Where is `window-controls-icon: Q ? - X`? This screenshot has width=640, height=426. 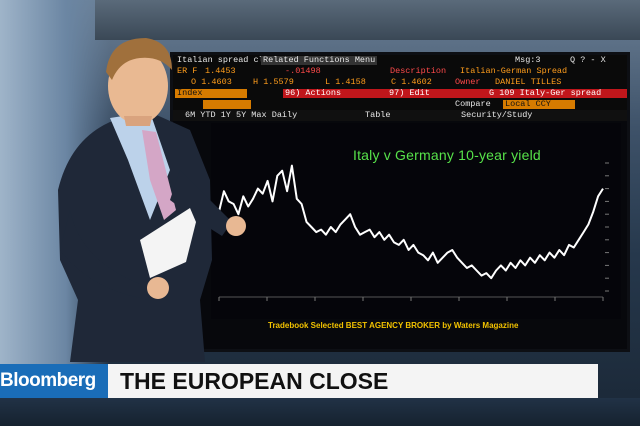
window-controls-icon: Q ? - X is located at coordinates (588, 60).